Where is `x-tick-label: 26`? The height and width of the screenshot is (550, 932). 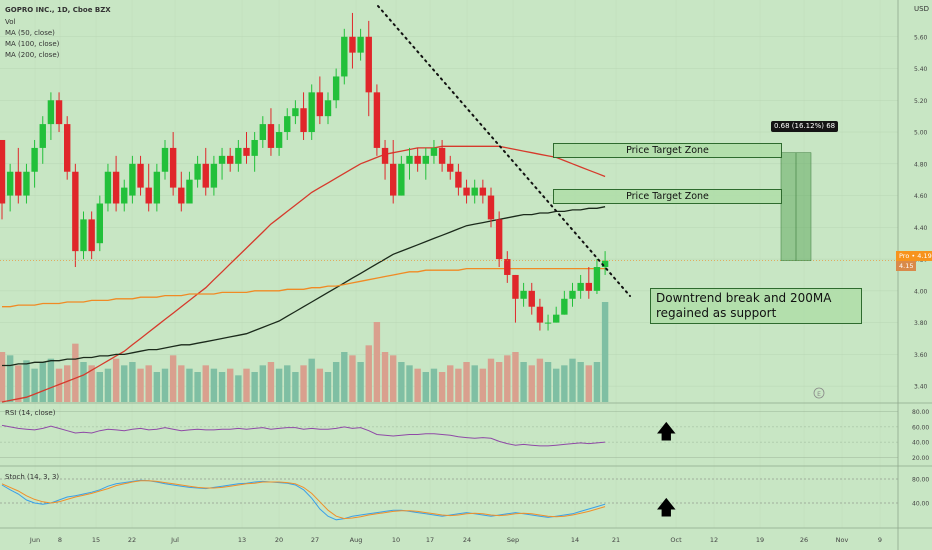 x-tick-label: 26 is located at coordinates (804, 540).